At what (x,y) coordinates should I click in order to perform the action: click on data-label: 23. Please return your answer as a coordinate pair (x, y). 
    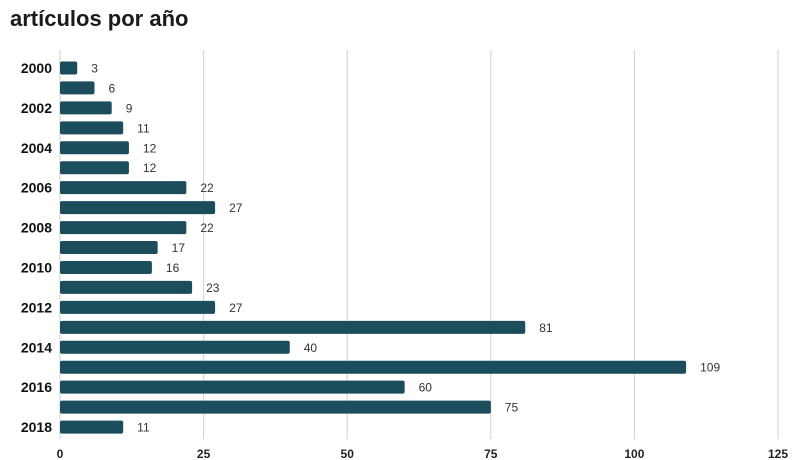
    Looking at the image, I should click on (213, 288).